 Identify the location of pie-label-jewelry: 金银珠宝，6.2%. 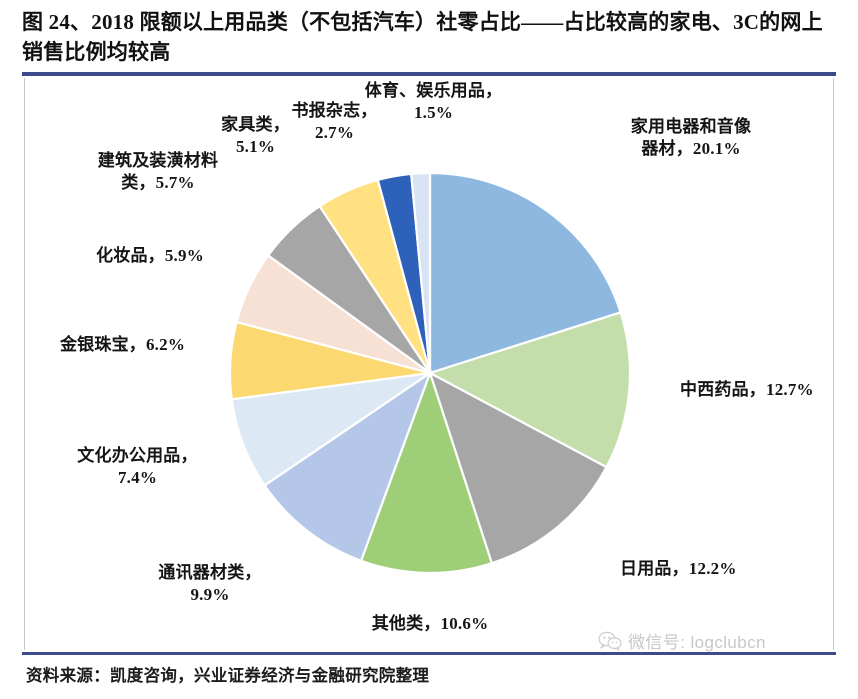
(122, 344).